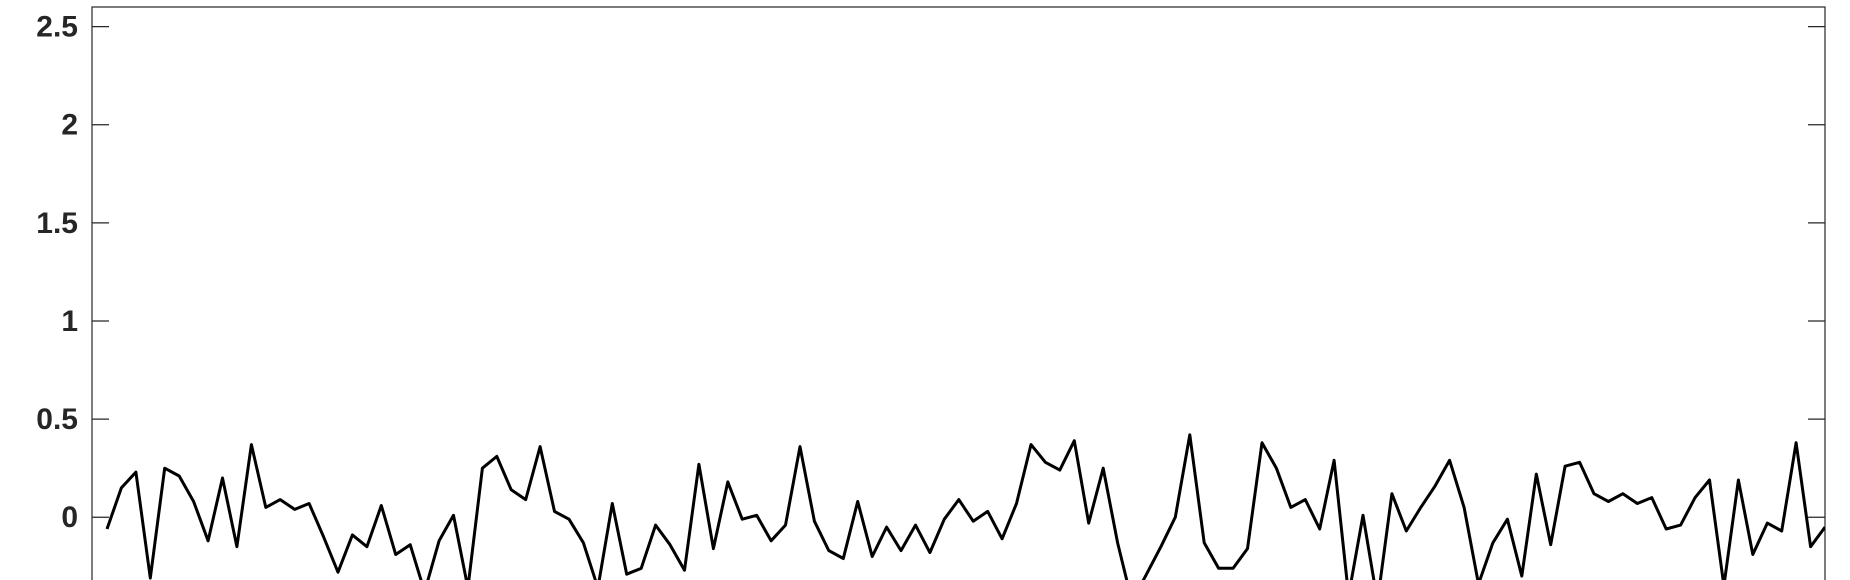 This screenshot has width=1850, height=580. Describe the element at coordinates (57, 419) in the screenshot. I see `y-tick-label: 0.5` at that location.